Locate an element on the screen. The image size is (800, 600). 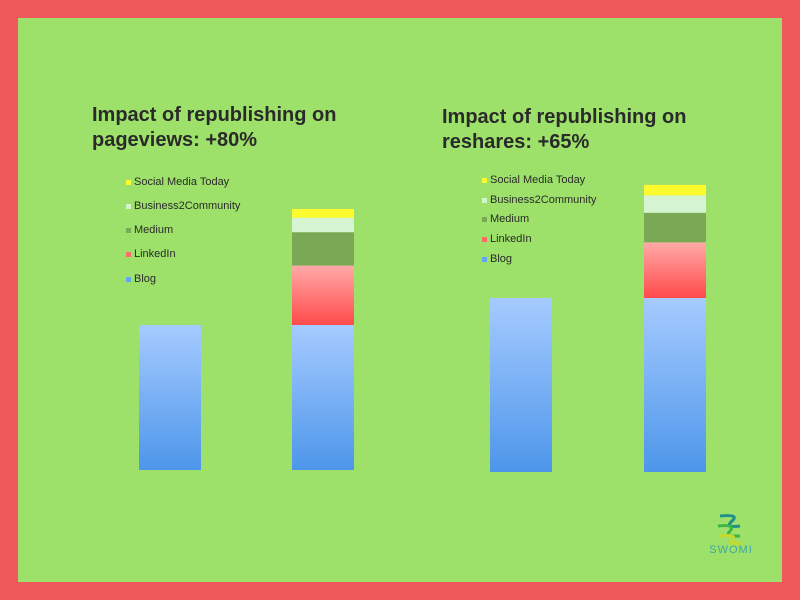
chart-2-bar-2-medium is located at coordinates (675, 227).